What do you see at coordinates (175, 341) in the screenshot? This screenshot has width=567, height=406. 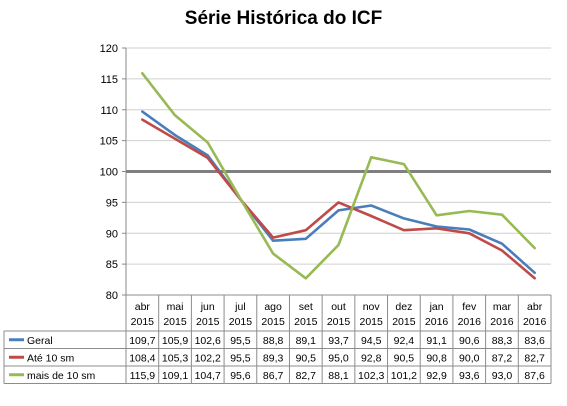 I see `data-value-label: 105,9` at bounding box center [175, 341].